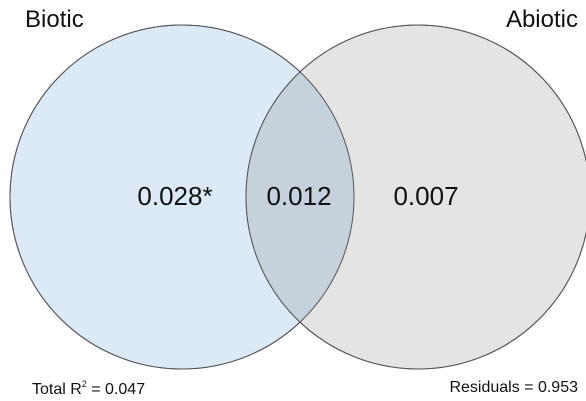 This screenshot has height=401, width=586. What do you see at coordinates (426, 196) in the screenshot?
I see `abiotic-only-value: 0.007` at bounding box center [426, 196].